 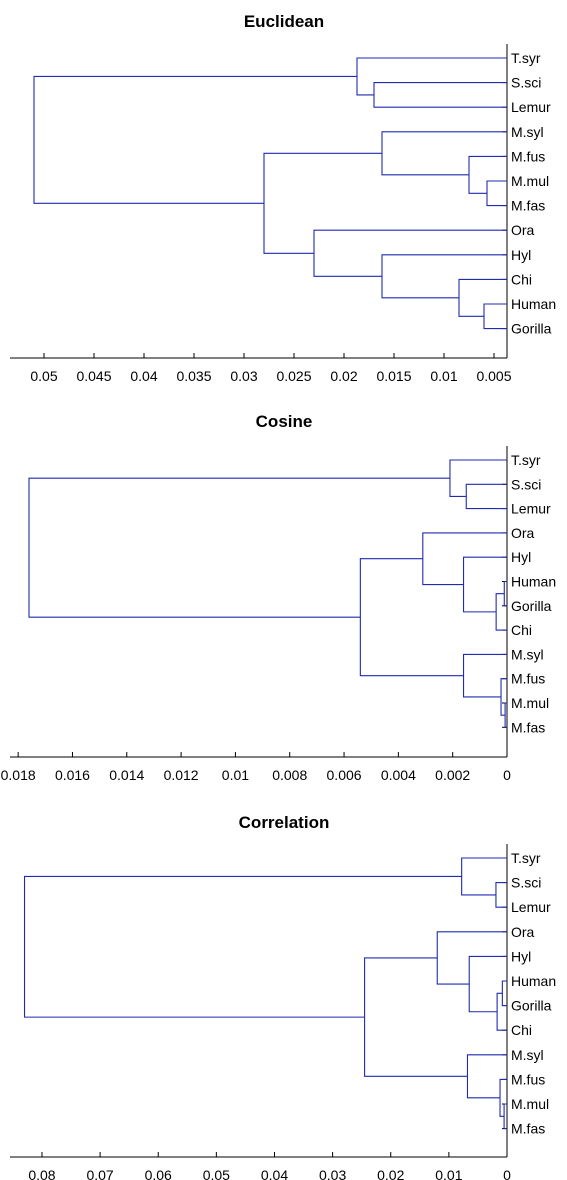 I want to click on x-tick-label: 0.08, so click(x=41, y=1173).